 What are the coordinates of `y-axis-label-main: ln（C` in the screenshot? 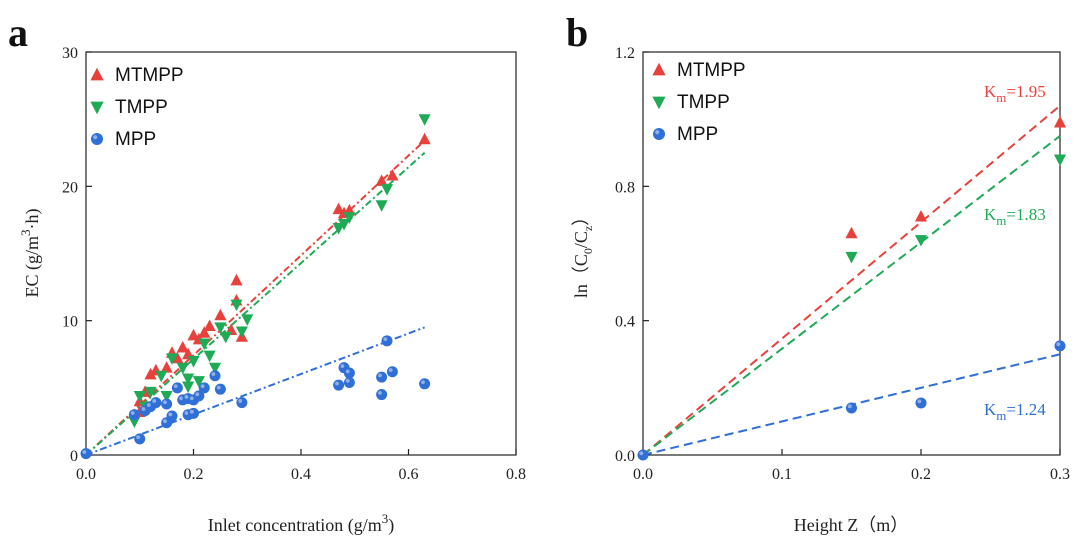 It's located at (581, 276).